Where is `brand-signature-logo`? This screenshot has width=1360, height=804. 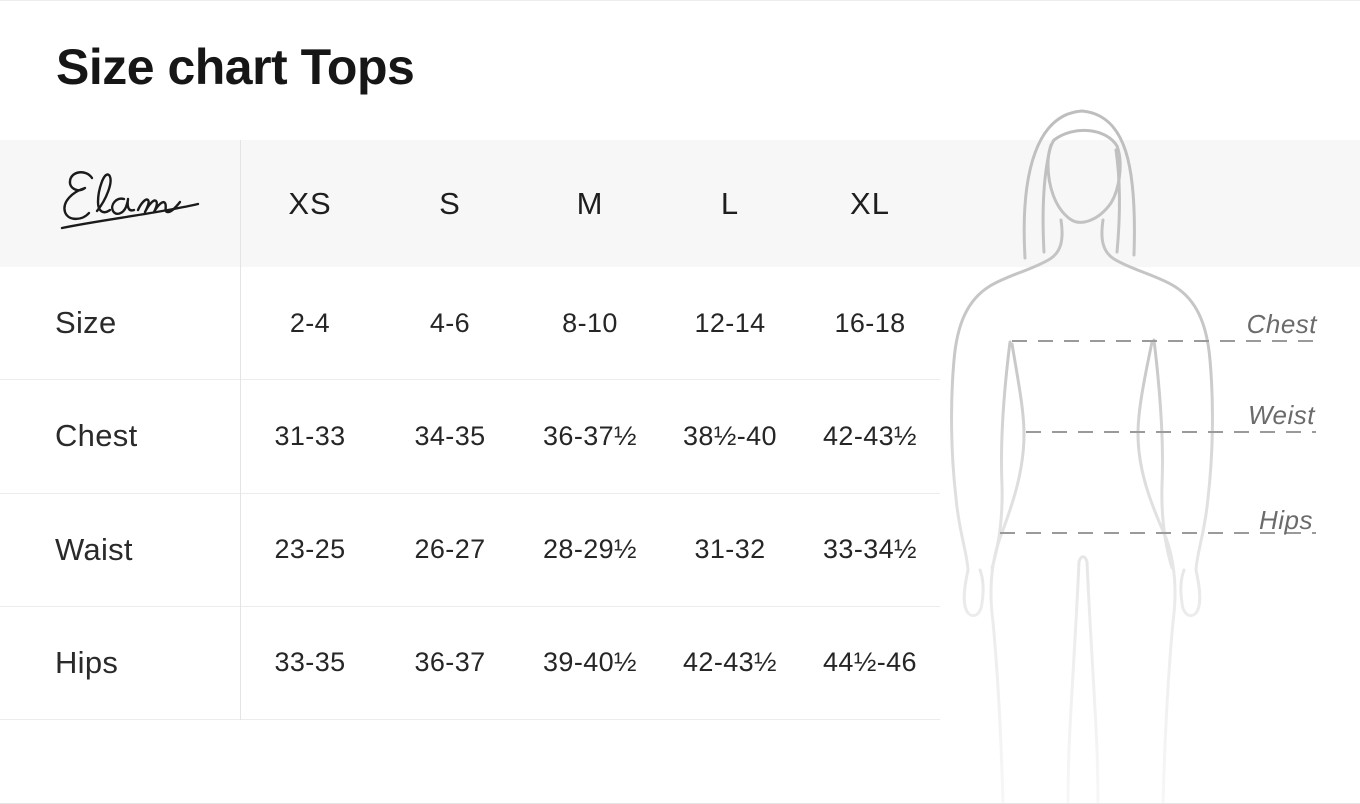 brand-signature-logo is located at coordinates (130, 199).